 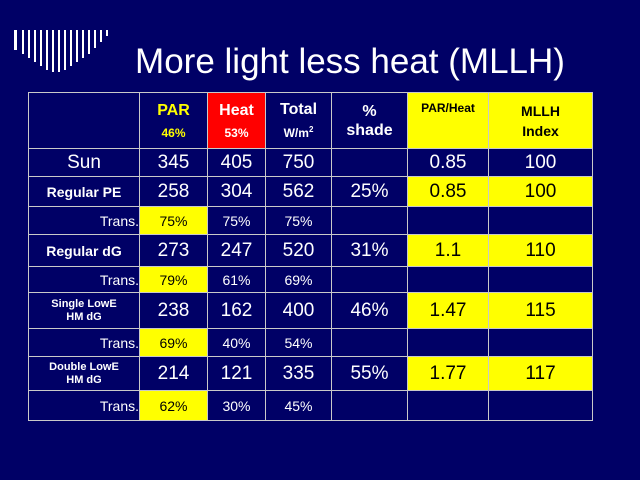 I want to click on cell-mllh: 117, so click(x=540, y=373).